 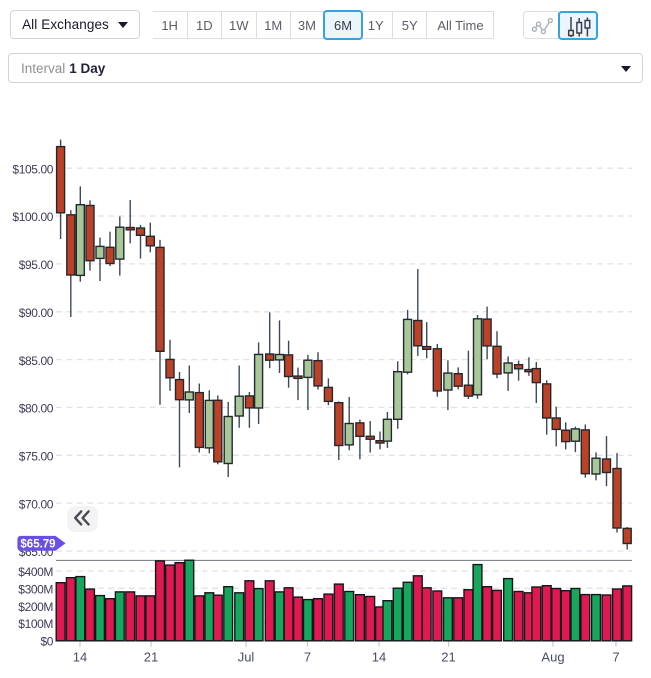 I want to click on svg-text: $100M, so click(x=35, y=624).